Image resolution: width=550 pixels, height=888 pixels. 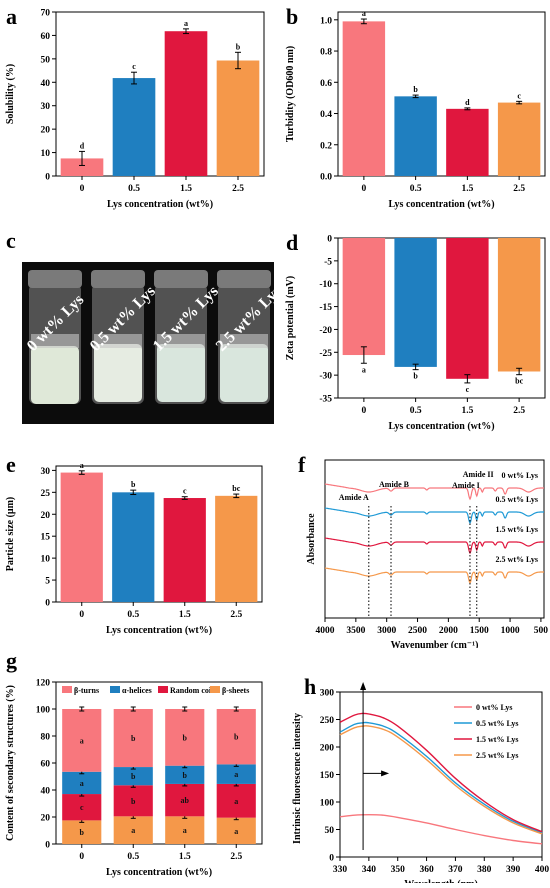 I want to click on vial-neck, so click(x=55, y=279).